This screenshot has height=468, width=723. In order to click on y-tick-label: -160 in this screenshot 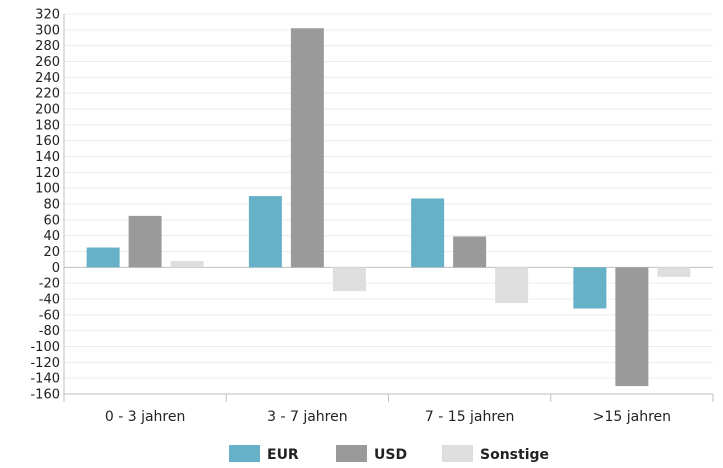, I will do `click(45, 395)`.